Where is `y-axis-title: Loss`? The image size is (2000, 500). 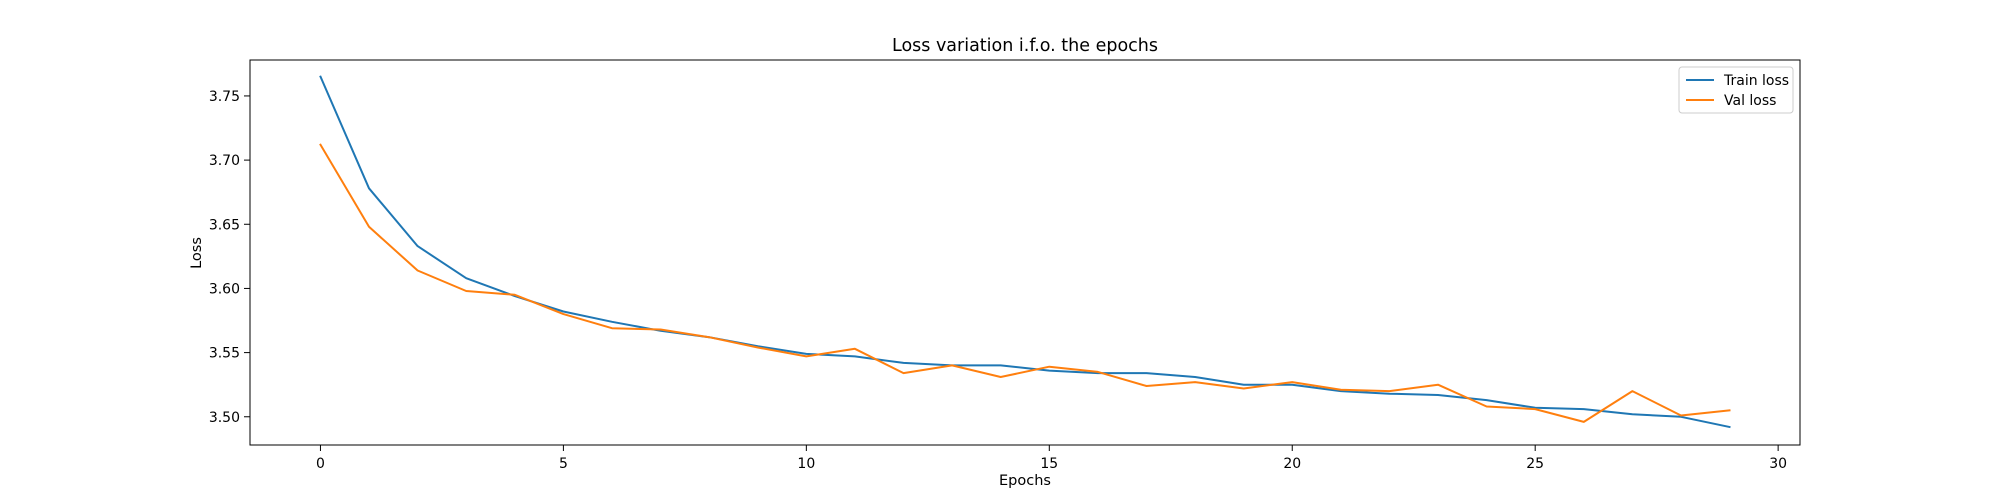 y-axis-title: Loss is located at coordinates (197, 253).